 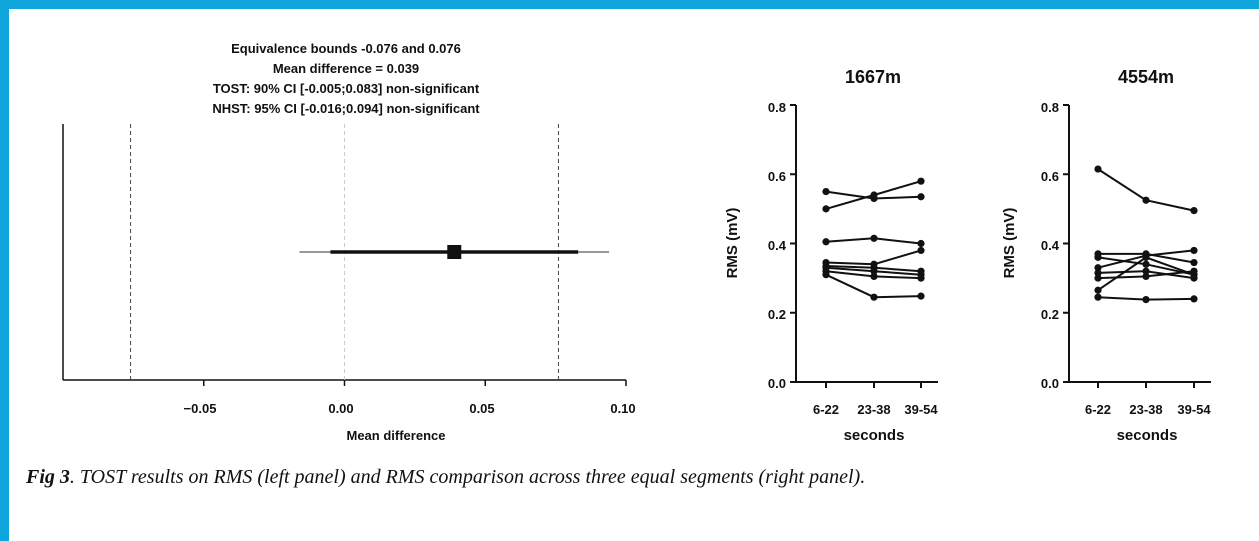 What do you see at coordinates (777, 107) in the screenshot?
I see `y-tick-label-1667m-4: 0.8` at bounding box center [777, 107].